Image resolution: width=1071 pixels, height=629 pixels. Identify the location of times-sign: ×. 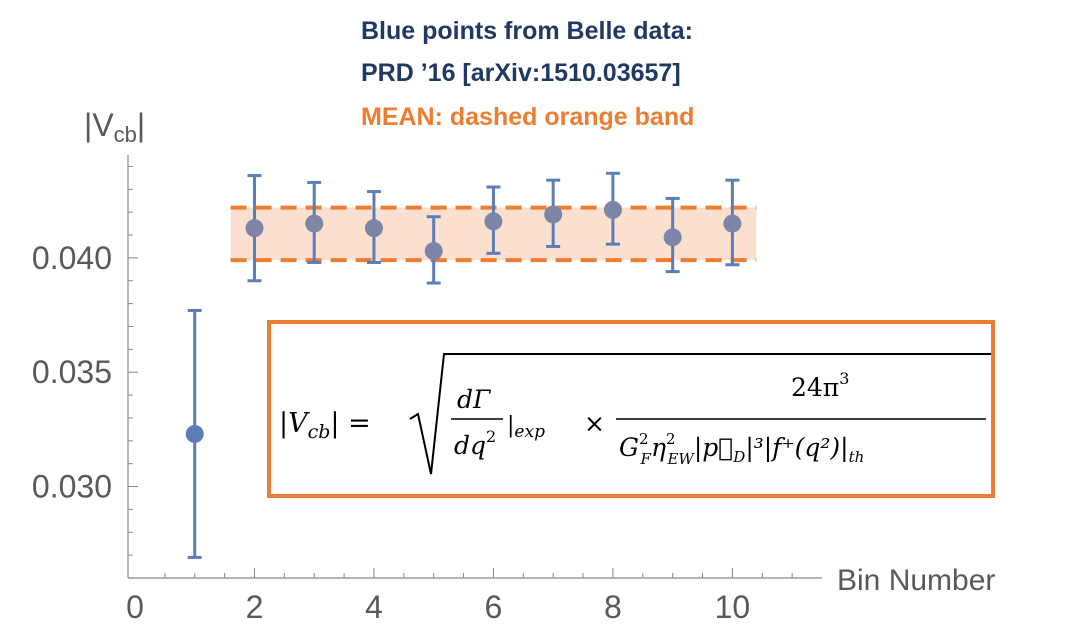
(594, 423).